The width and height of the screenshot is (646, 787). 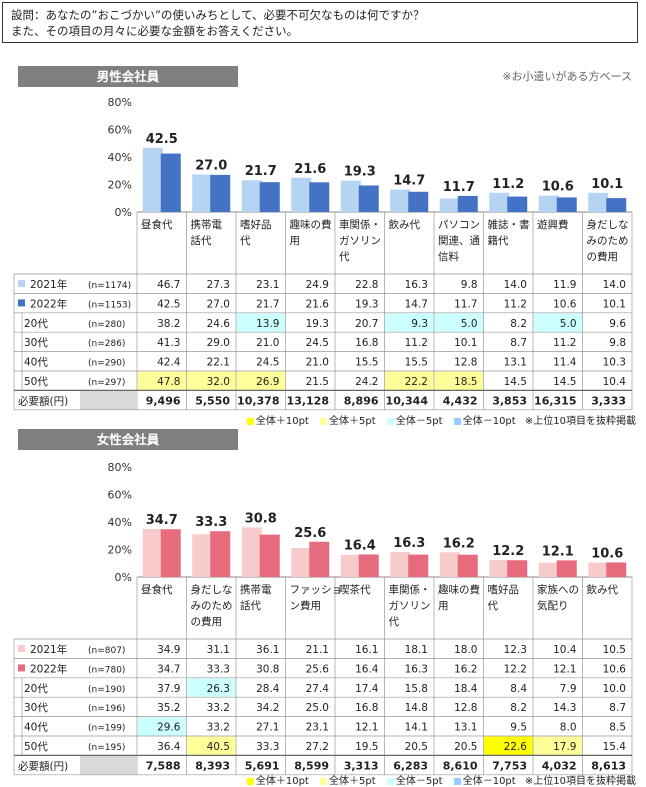 What do you see at coordinates (311, 765) in the screenshot?
I see `required-amount: 8,599` at bounding box center [311, 765].